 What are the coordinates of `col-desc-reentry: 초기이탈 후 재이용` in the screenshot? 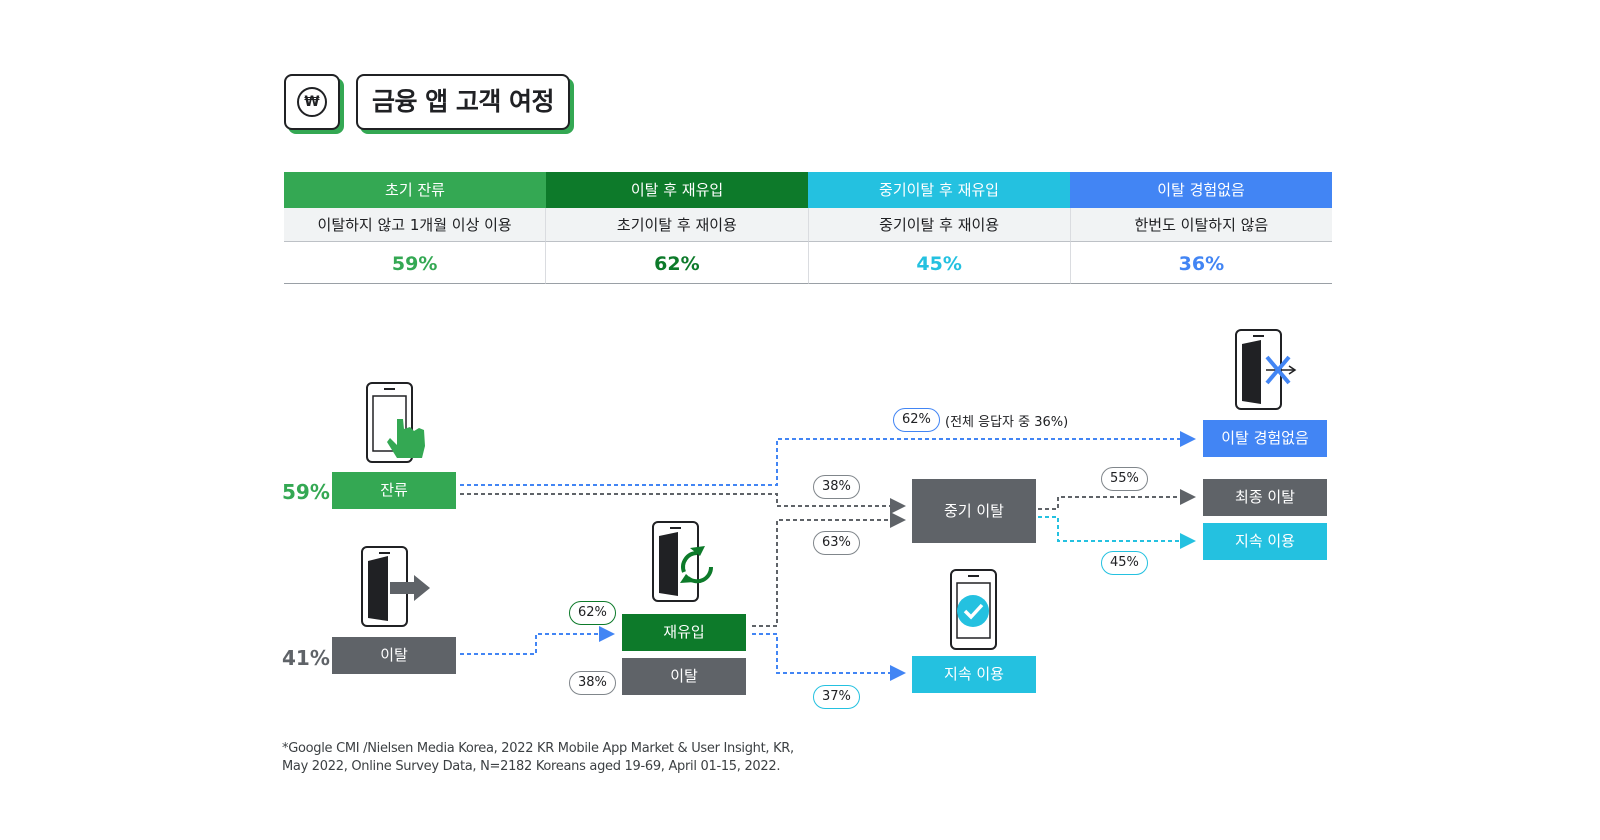 It's located at (676, 225).